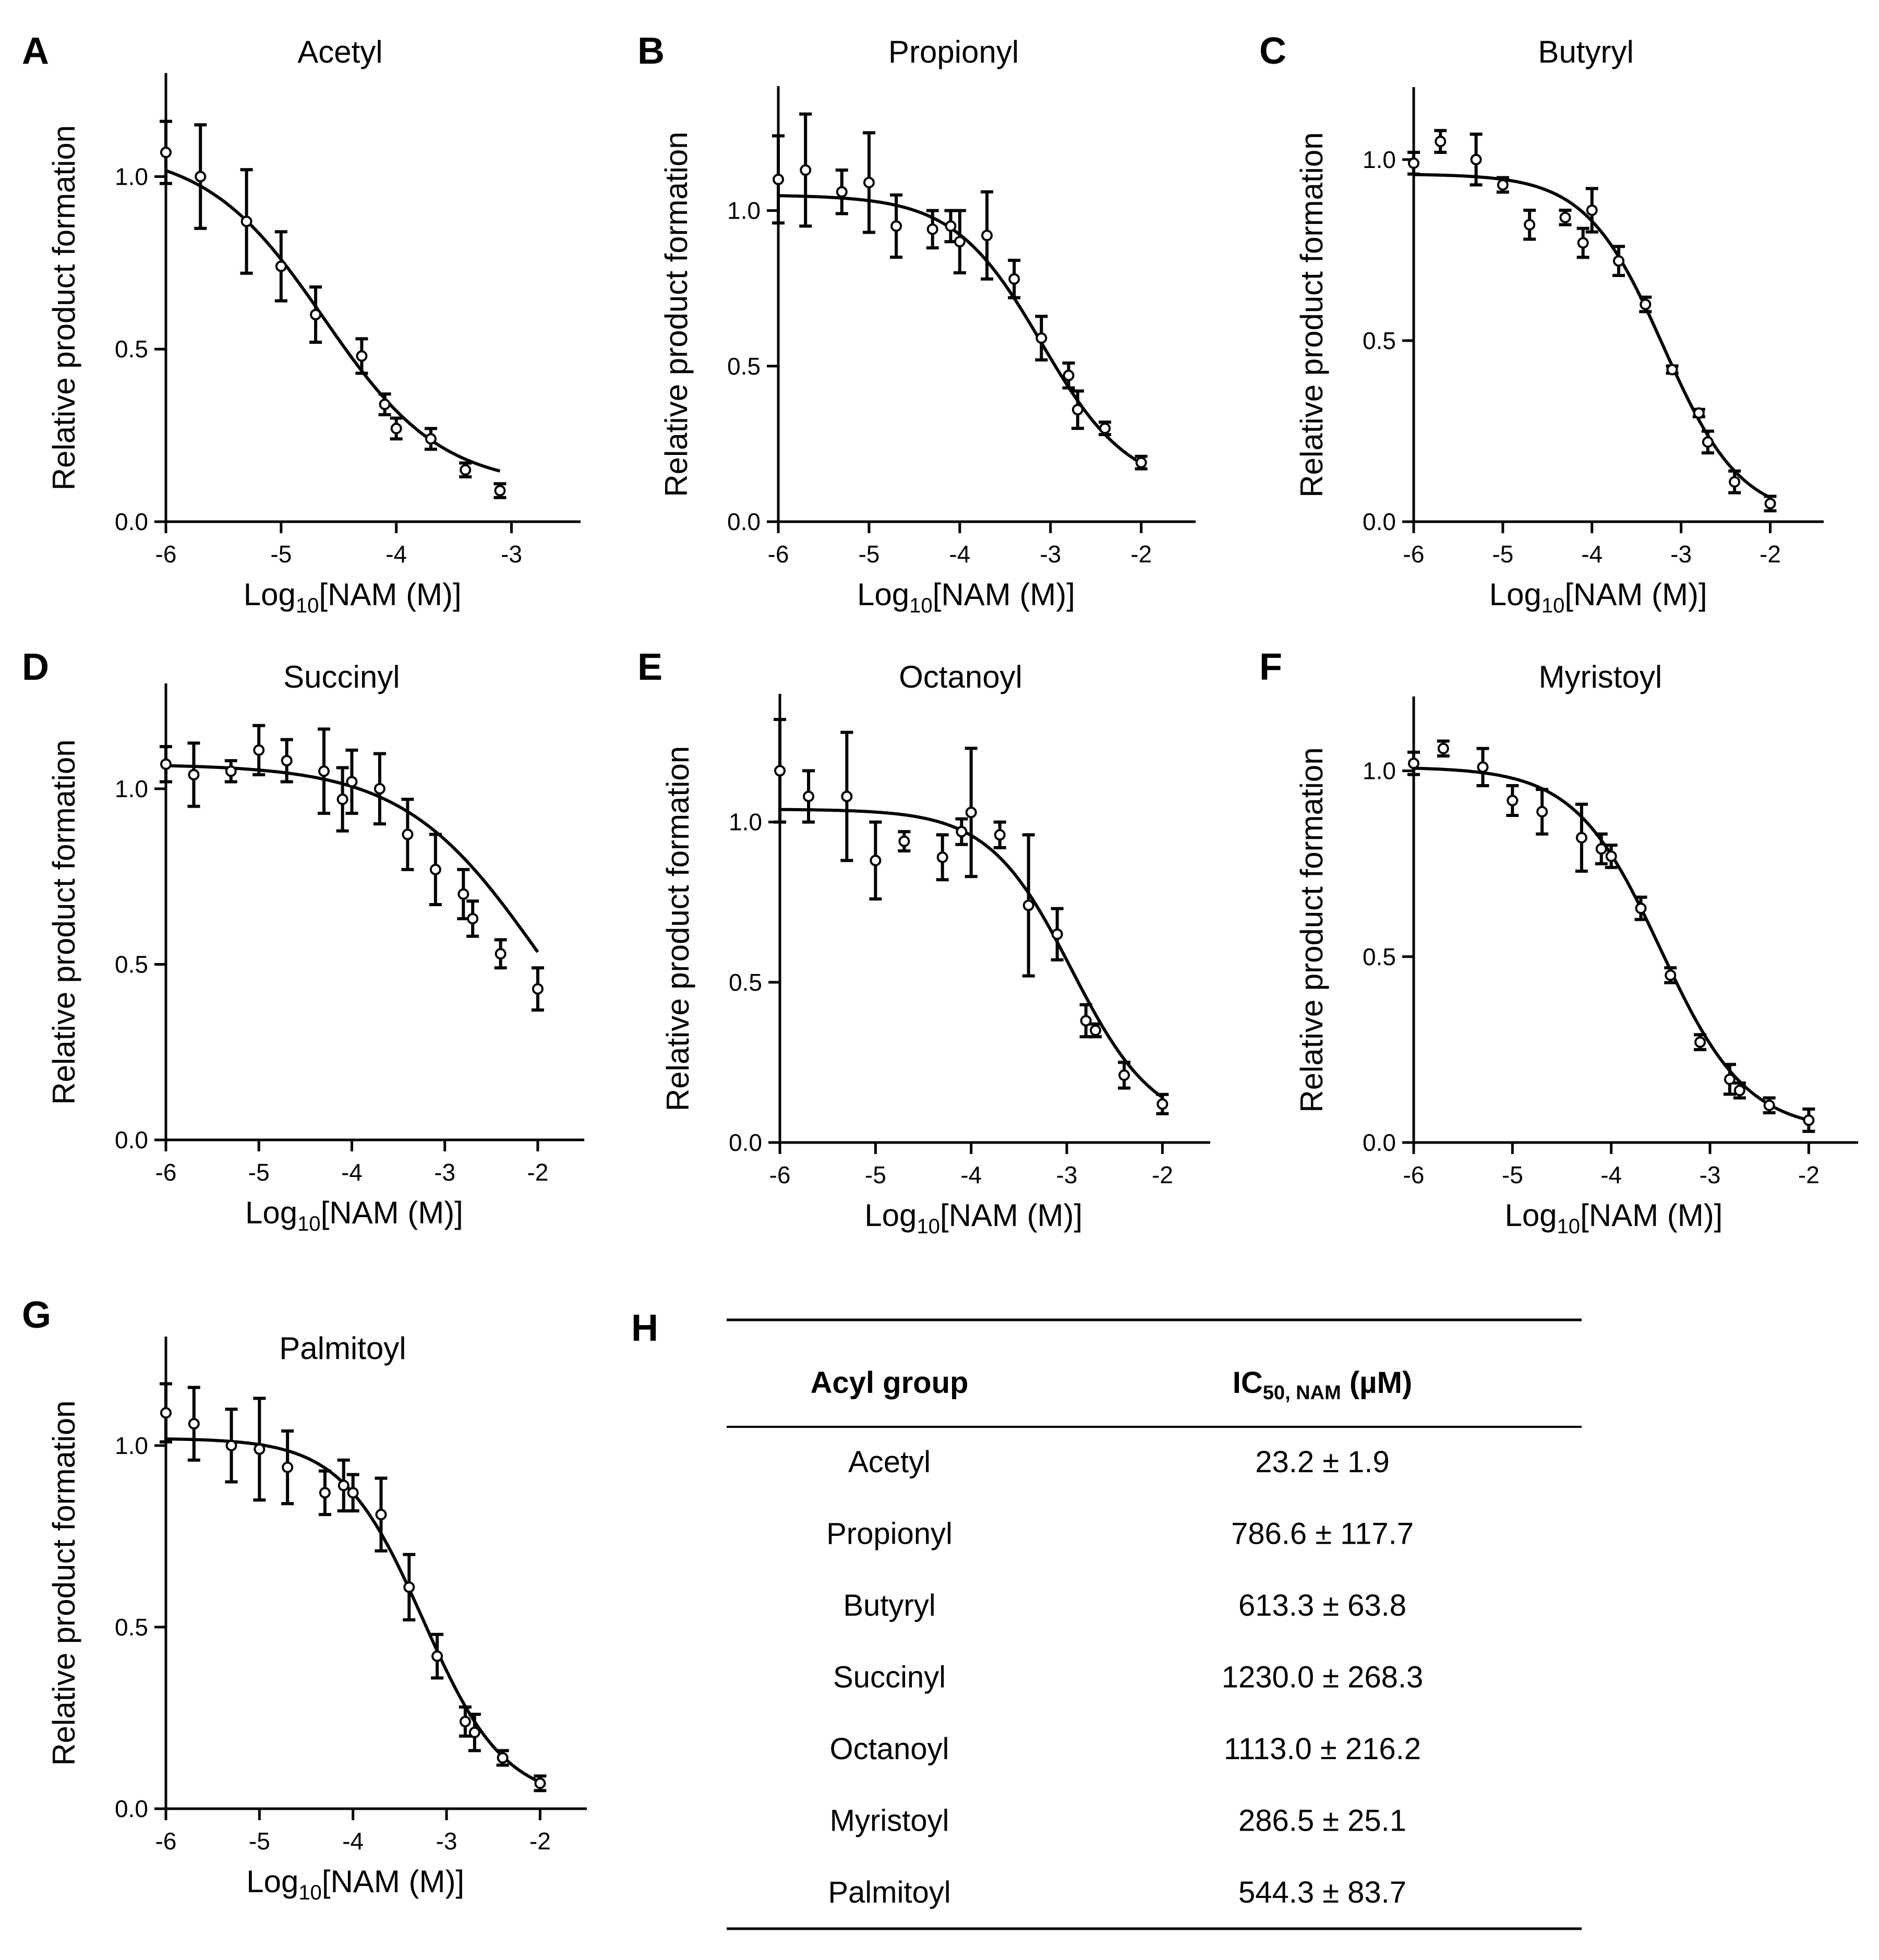 Image resolution: width=1879 pixels, height=1960 pixels. Describe the element at coordinates (953, 51) in the screenshot. I see `chart-title: Propionyl` at that location.